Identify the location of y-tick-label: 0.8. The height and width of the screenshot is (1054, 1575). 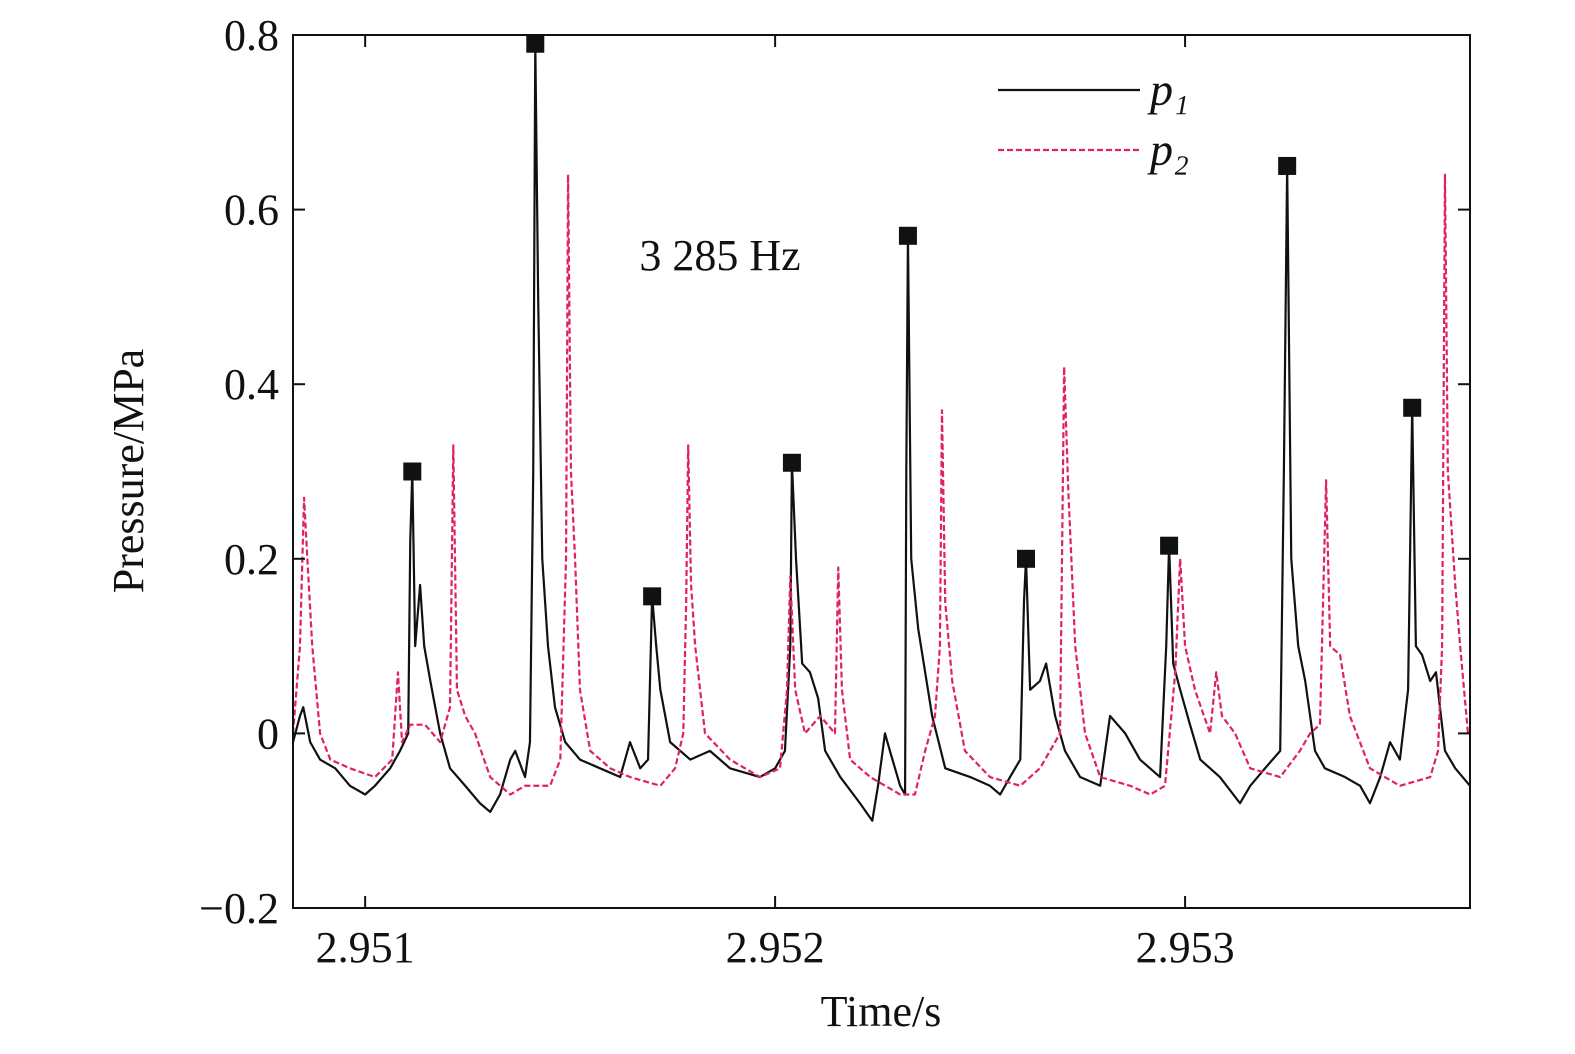
(251, 35).